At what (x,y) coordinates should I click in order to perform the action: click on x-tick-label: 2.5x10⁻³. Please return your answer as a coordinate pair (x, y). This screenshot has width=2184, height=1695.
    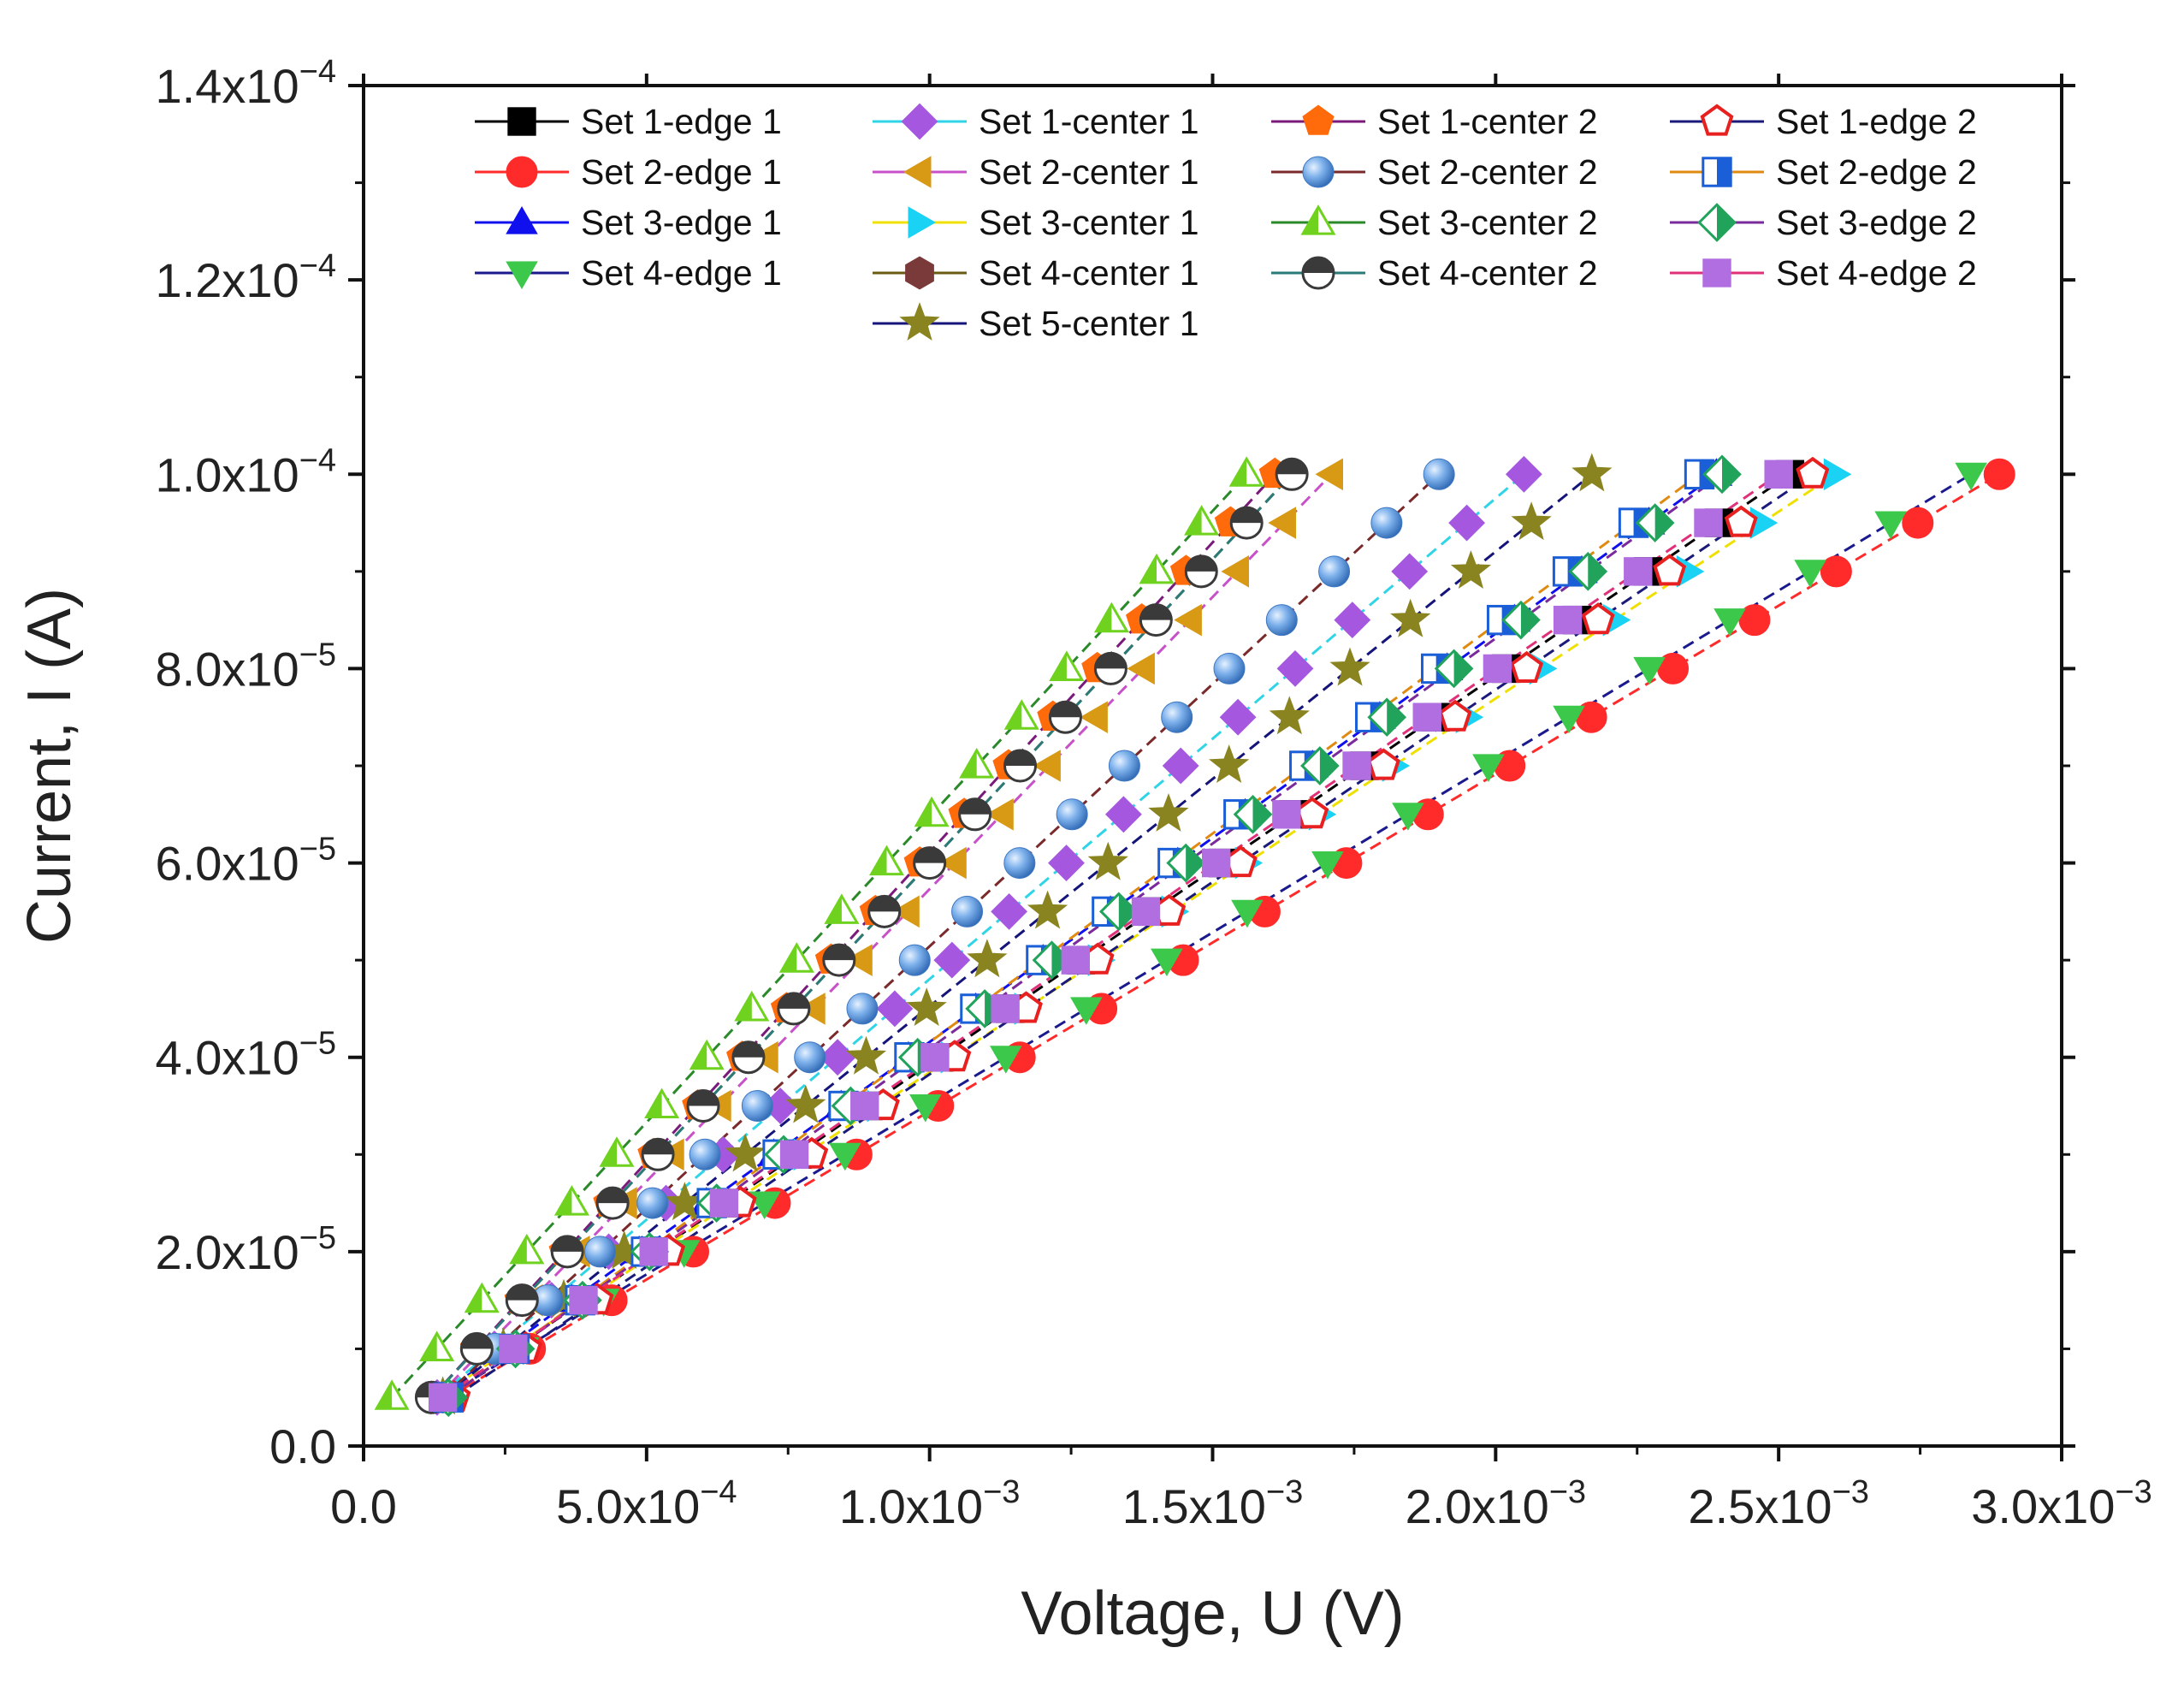
    Looking at the image, I should click on (1778, 1503).